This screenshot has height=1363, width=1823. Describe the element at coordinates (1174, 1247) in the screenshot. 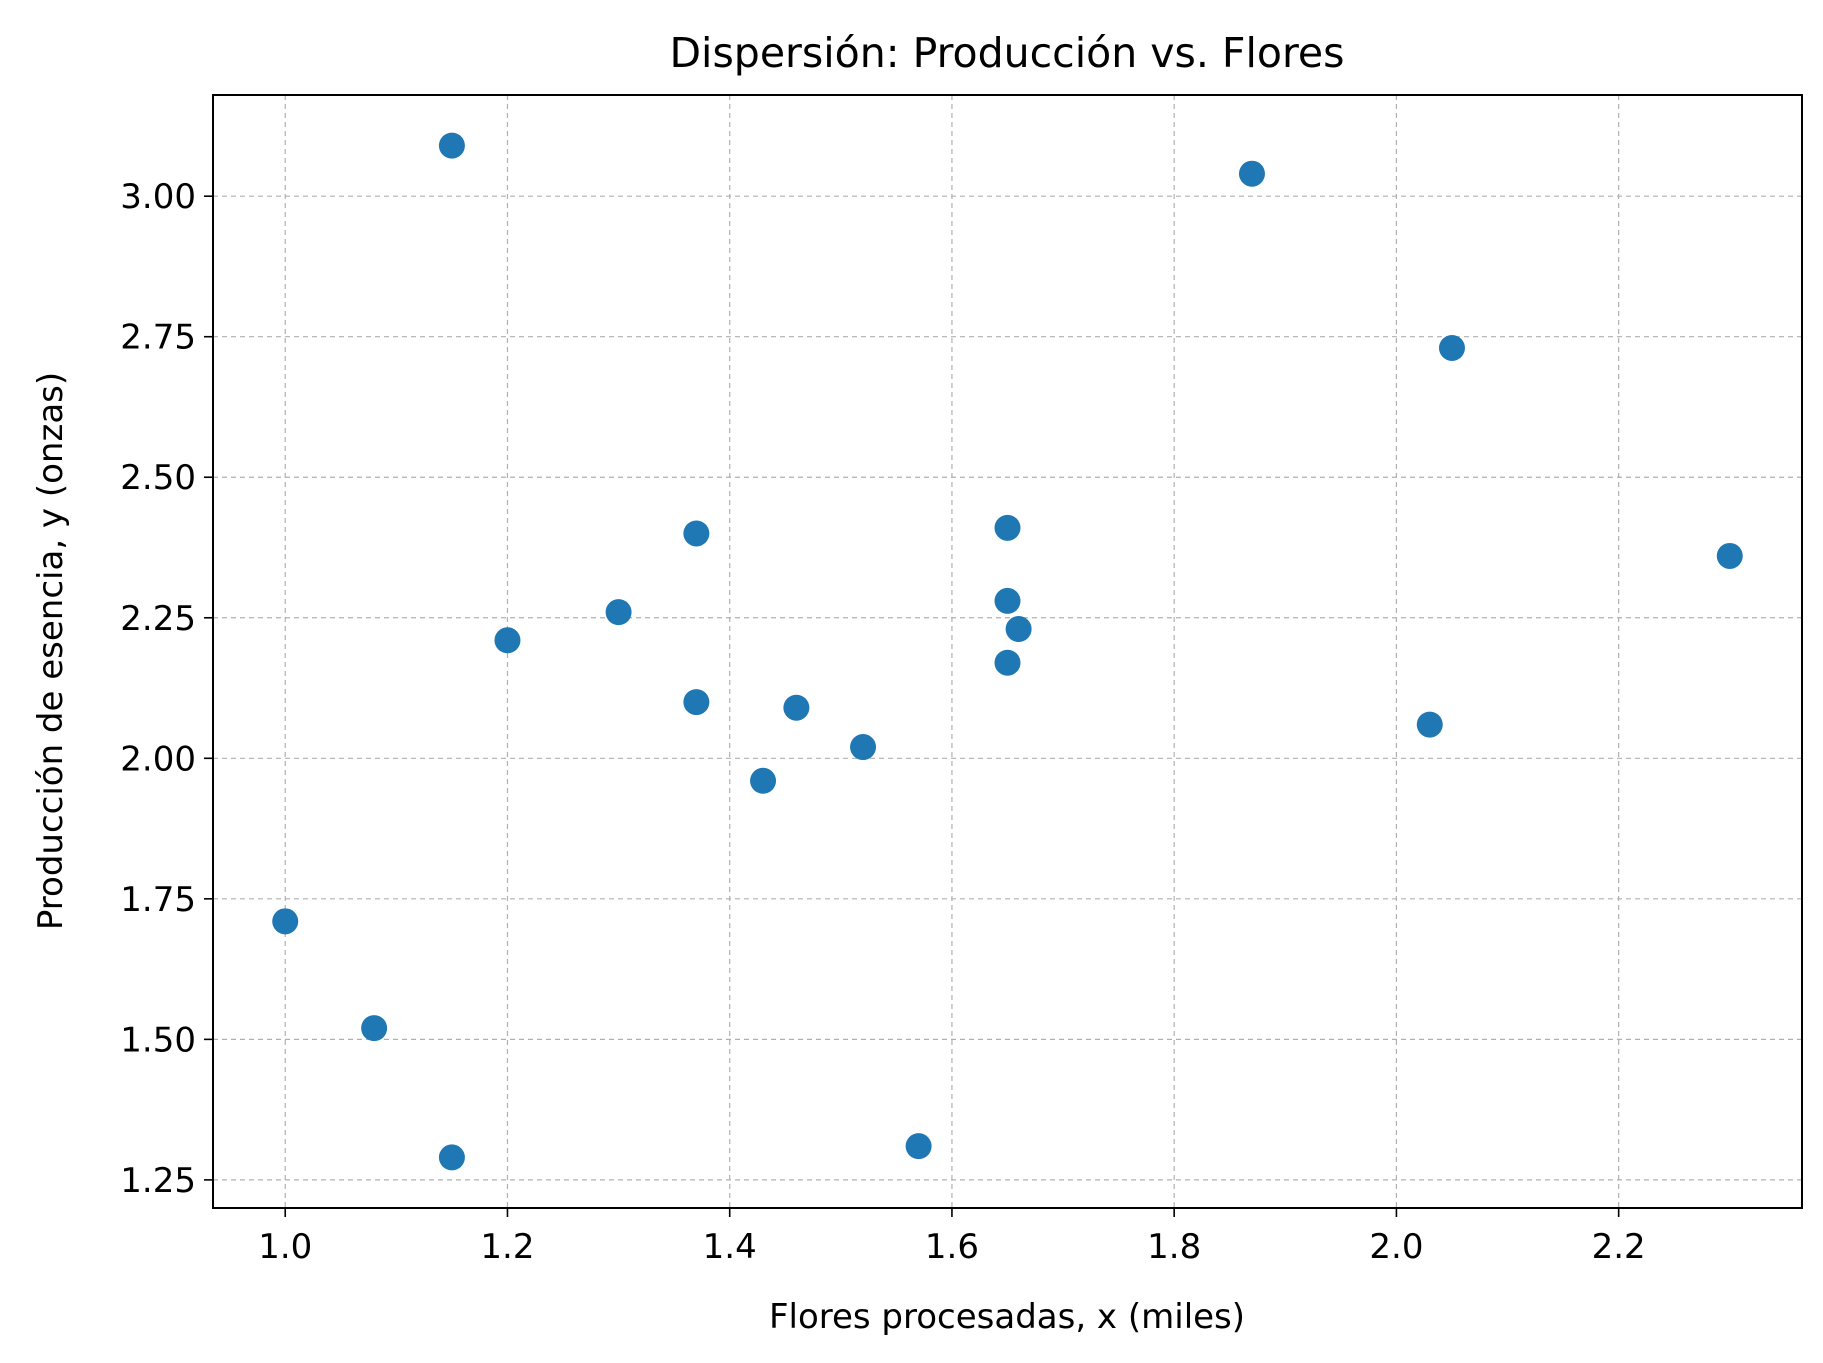

I see `x-tick-label: 1.8` at that location.